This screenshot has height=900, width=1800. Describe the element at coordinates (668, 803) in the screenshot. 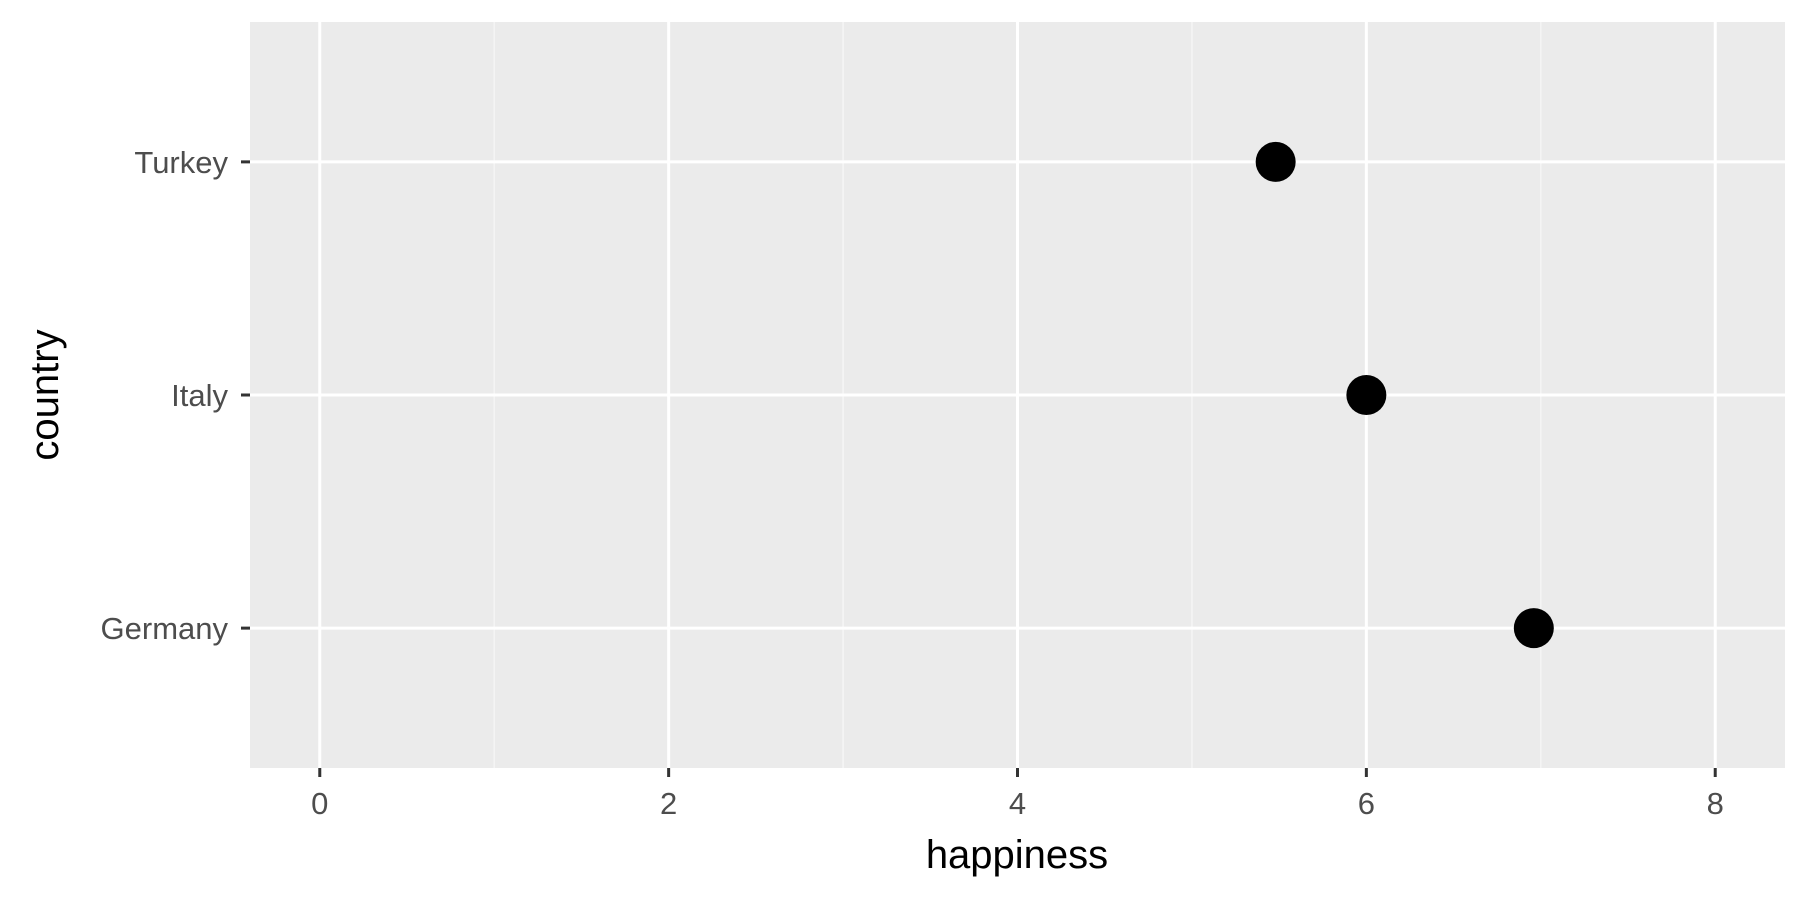

I see `x-tick-label: 2` at that location.